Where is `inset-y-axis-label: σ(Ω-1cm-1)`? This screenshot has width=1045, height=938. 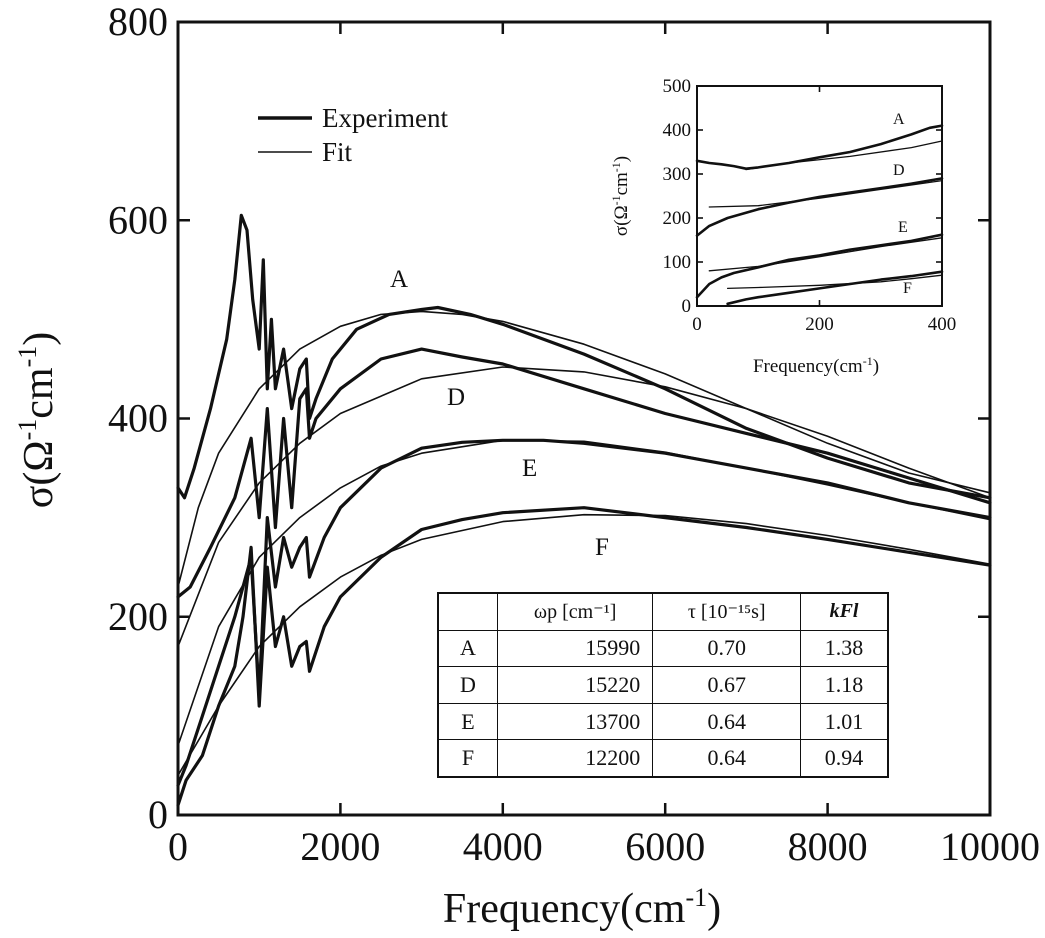 inset-y-axis-label: σ(Ω-1cm-1) is located at coordinates (620, 196).